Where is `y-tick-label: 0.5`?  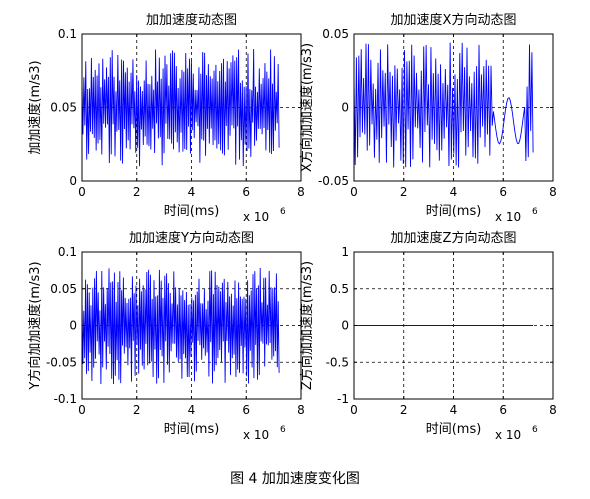
y-tick-label: 0.5 is located at coordinates (339, 289).